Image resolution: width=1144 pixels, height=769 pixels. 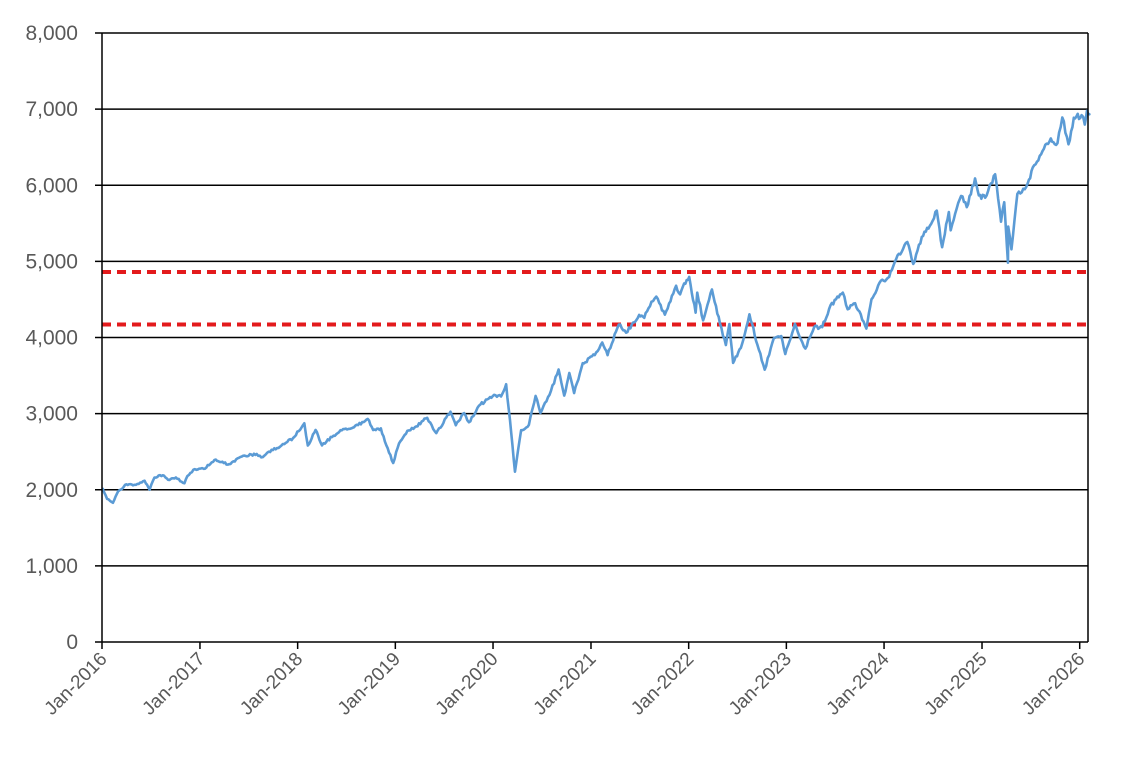 What do you see at coordinates (76, 684) in the screenshot?
I see `x-tick-label: Jan-2016` at bounding box center [76, 684].